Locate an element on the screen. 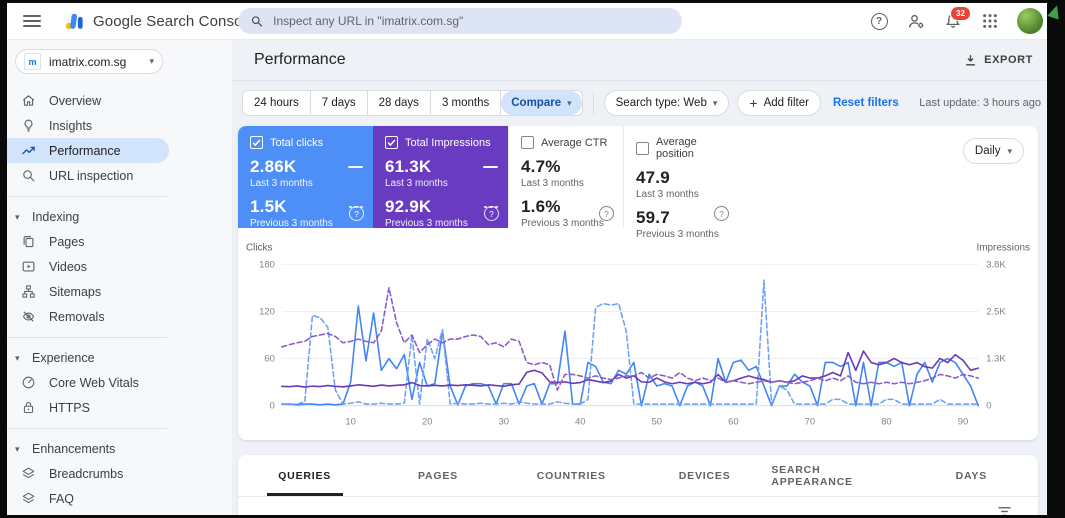  range-7-days: 7 days is located at coordinates (339, 103).